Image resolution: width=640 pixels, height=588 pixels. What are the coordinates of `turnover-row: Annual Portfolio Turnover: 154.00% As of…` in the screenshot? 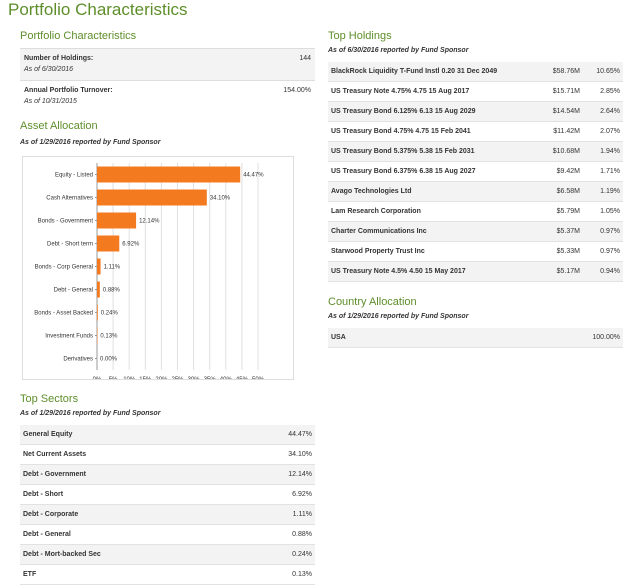 It's located at (167, 96).